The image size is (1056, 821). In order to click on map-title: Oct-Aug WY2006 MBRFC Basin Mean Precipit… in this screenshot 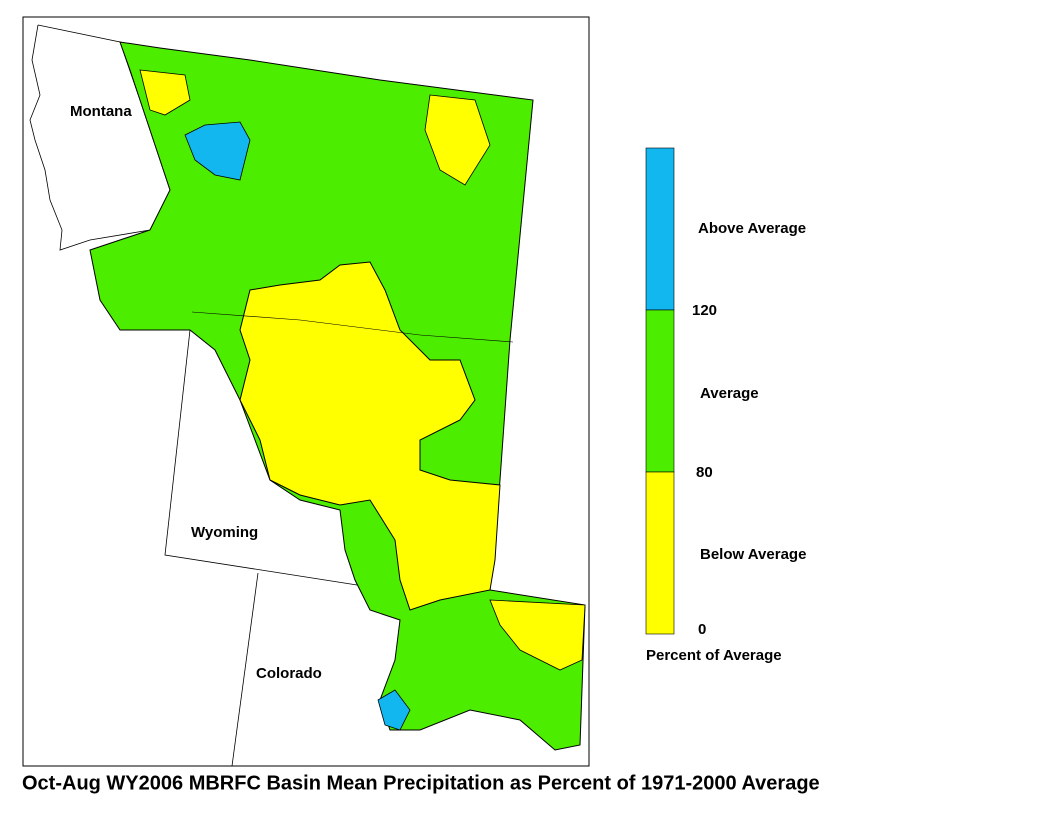, I will do `click(421, 783)`.